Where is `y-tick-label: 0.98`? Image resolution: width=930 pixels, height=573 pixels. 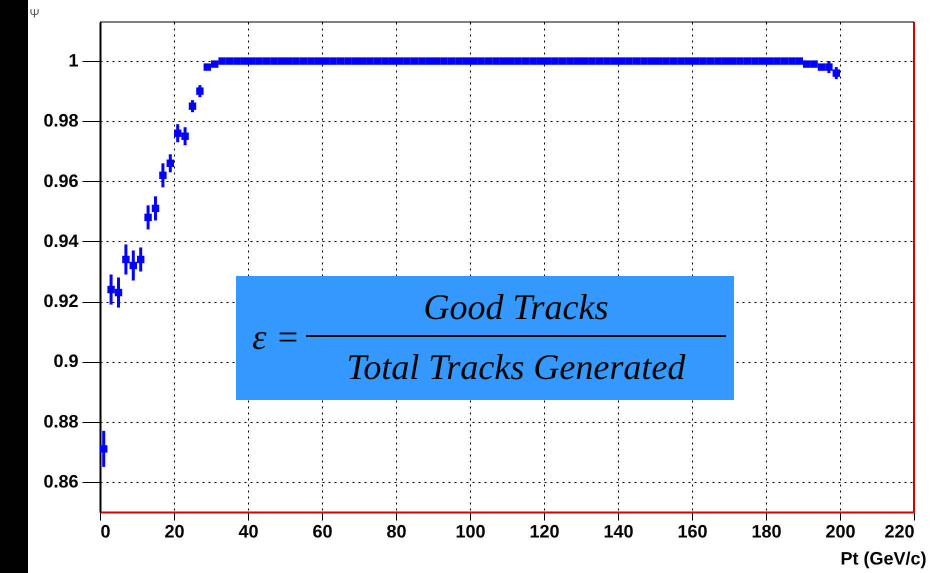
y-tick-label: 0.98 is located at coordinates (60, 120).